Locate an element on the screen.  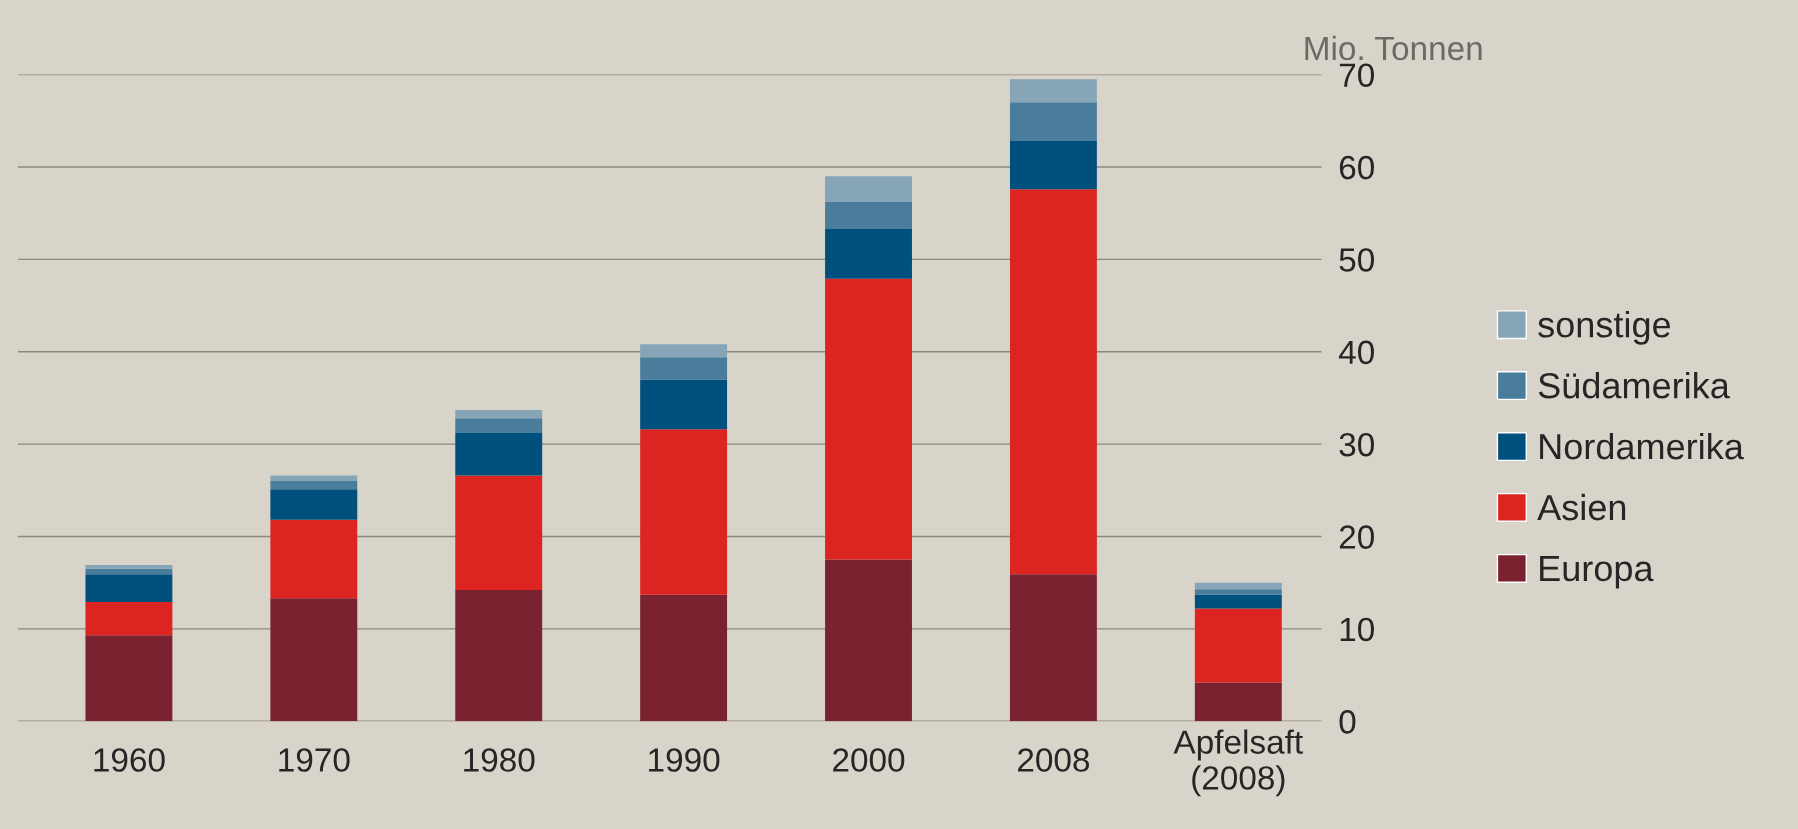
x-tick-label: Apfelsaft (2008) is located at coordinates (1238, 763).